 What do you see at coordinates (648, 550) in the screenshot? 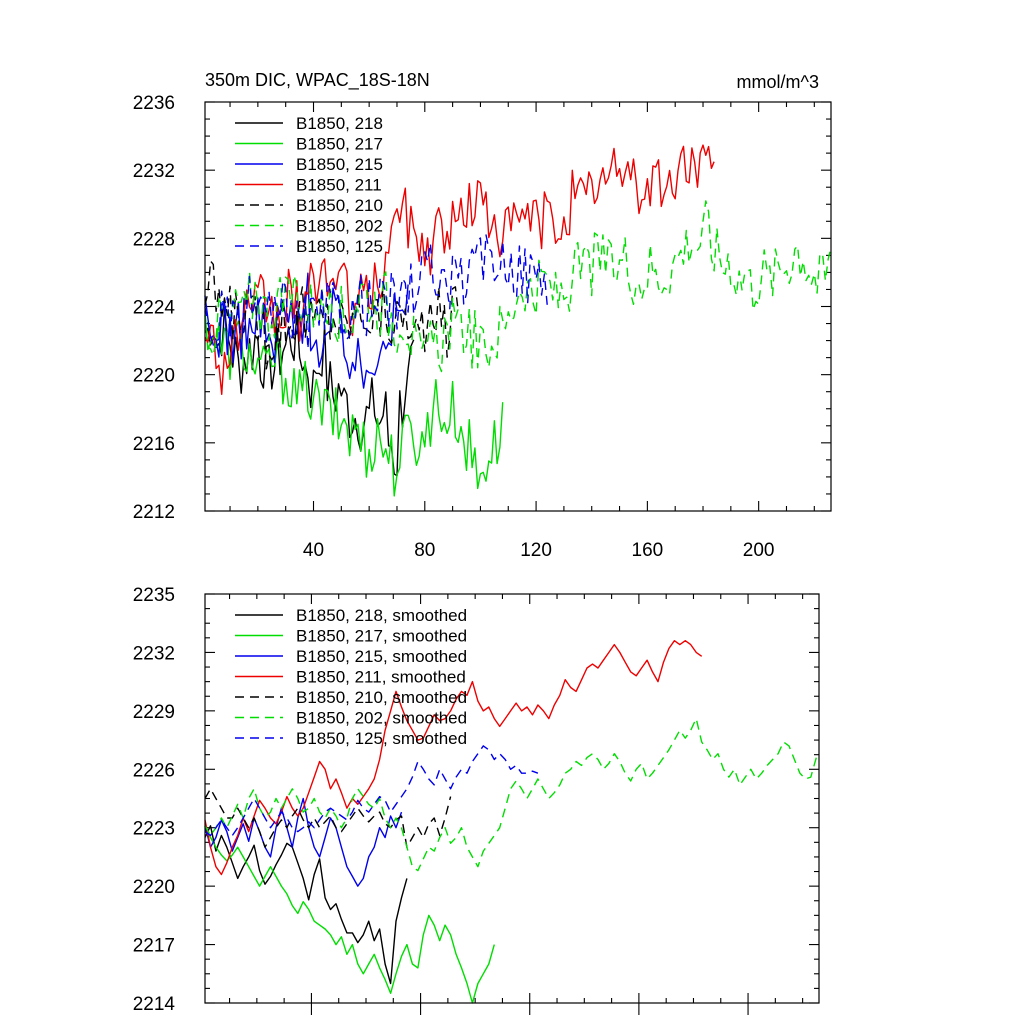
I see `x-tick-label: 160` at bounding box center [648, 550].